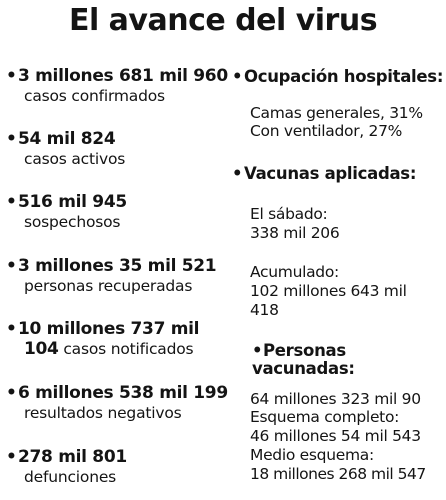  Describe the element at coordinates (75, 159) in the screenshot. I see `stat-label: casos activos` at that location.